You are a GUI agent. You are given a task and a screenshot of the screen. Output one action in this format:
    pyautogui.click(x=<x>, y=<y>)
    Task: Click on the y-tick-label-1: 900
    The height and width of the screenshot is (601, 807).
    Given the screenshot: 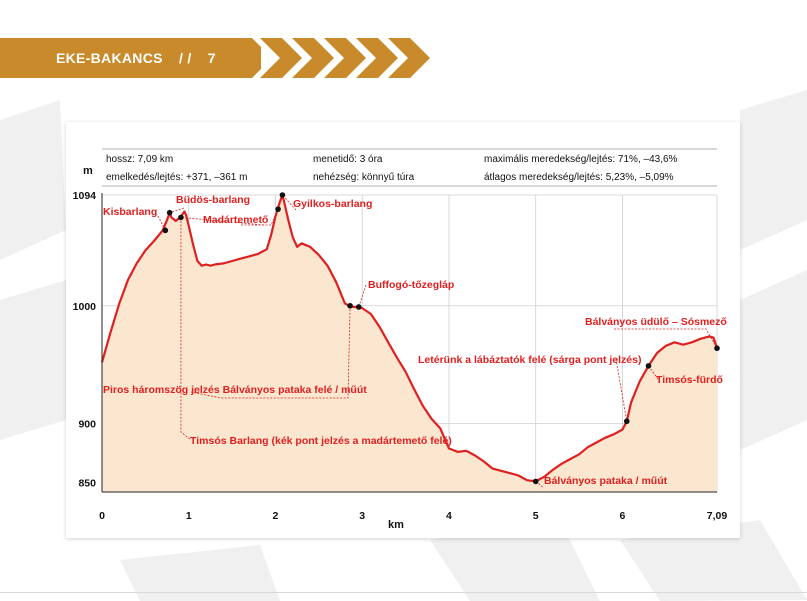 What is the action you would take?
    pyautogui.click(x=87, y=425)
    